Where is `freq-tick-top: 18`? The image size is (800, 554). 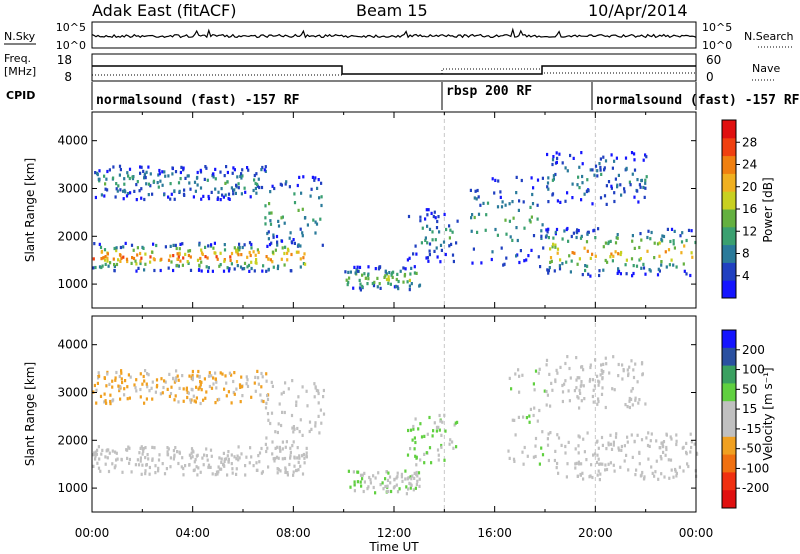 freq-tick-top: 18 is located at coordinates (64, 60).